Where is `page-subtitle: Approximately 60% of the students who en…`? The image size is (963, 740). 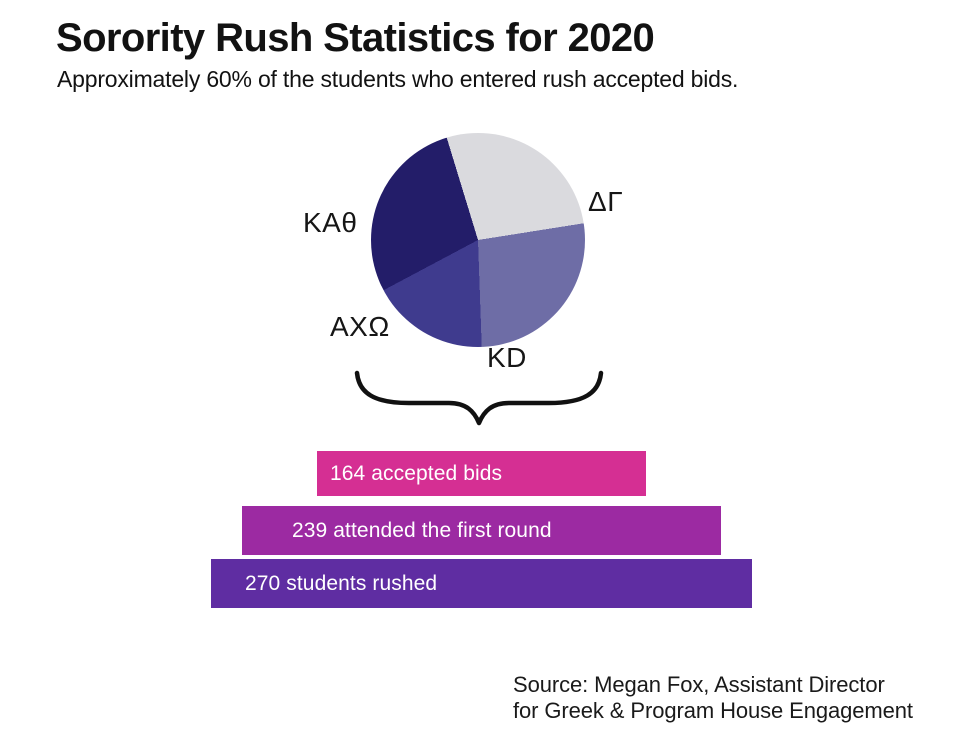 page-subtitle: Approximately 60% of the students who en… is located at coordinates (398, 79).